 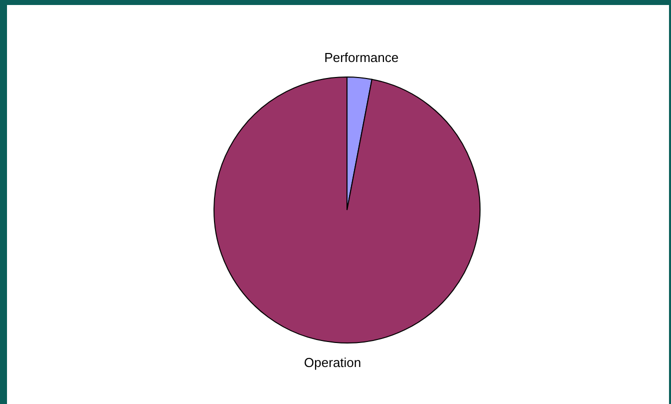 I want to click on slice-label: Operation, so click(x=333, y=362).